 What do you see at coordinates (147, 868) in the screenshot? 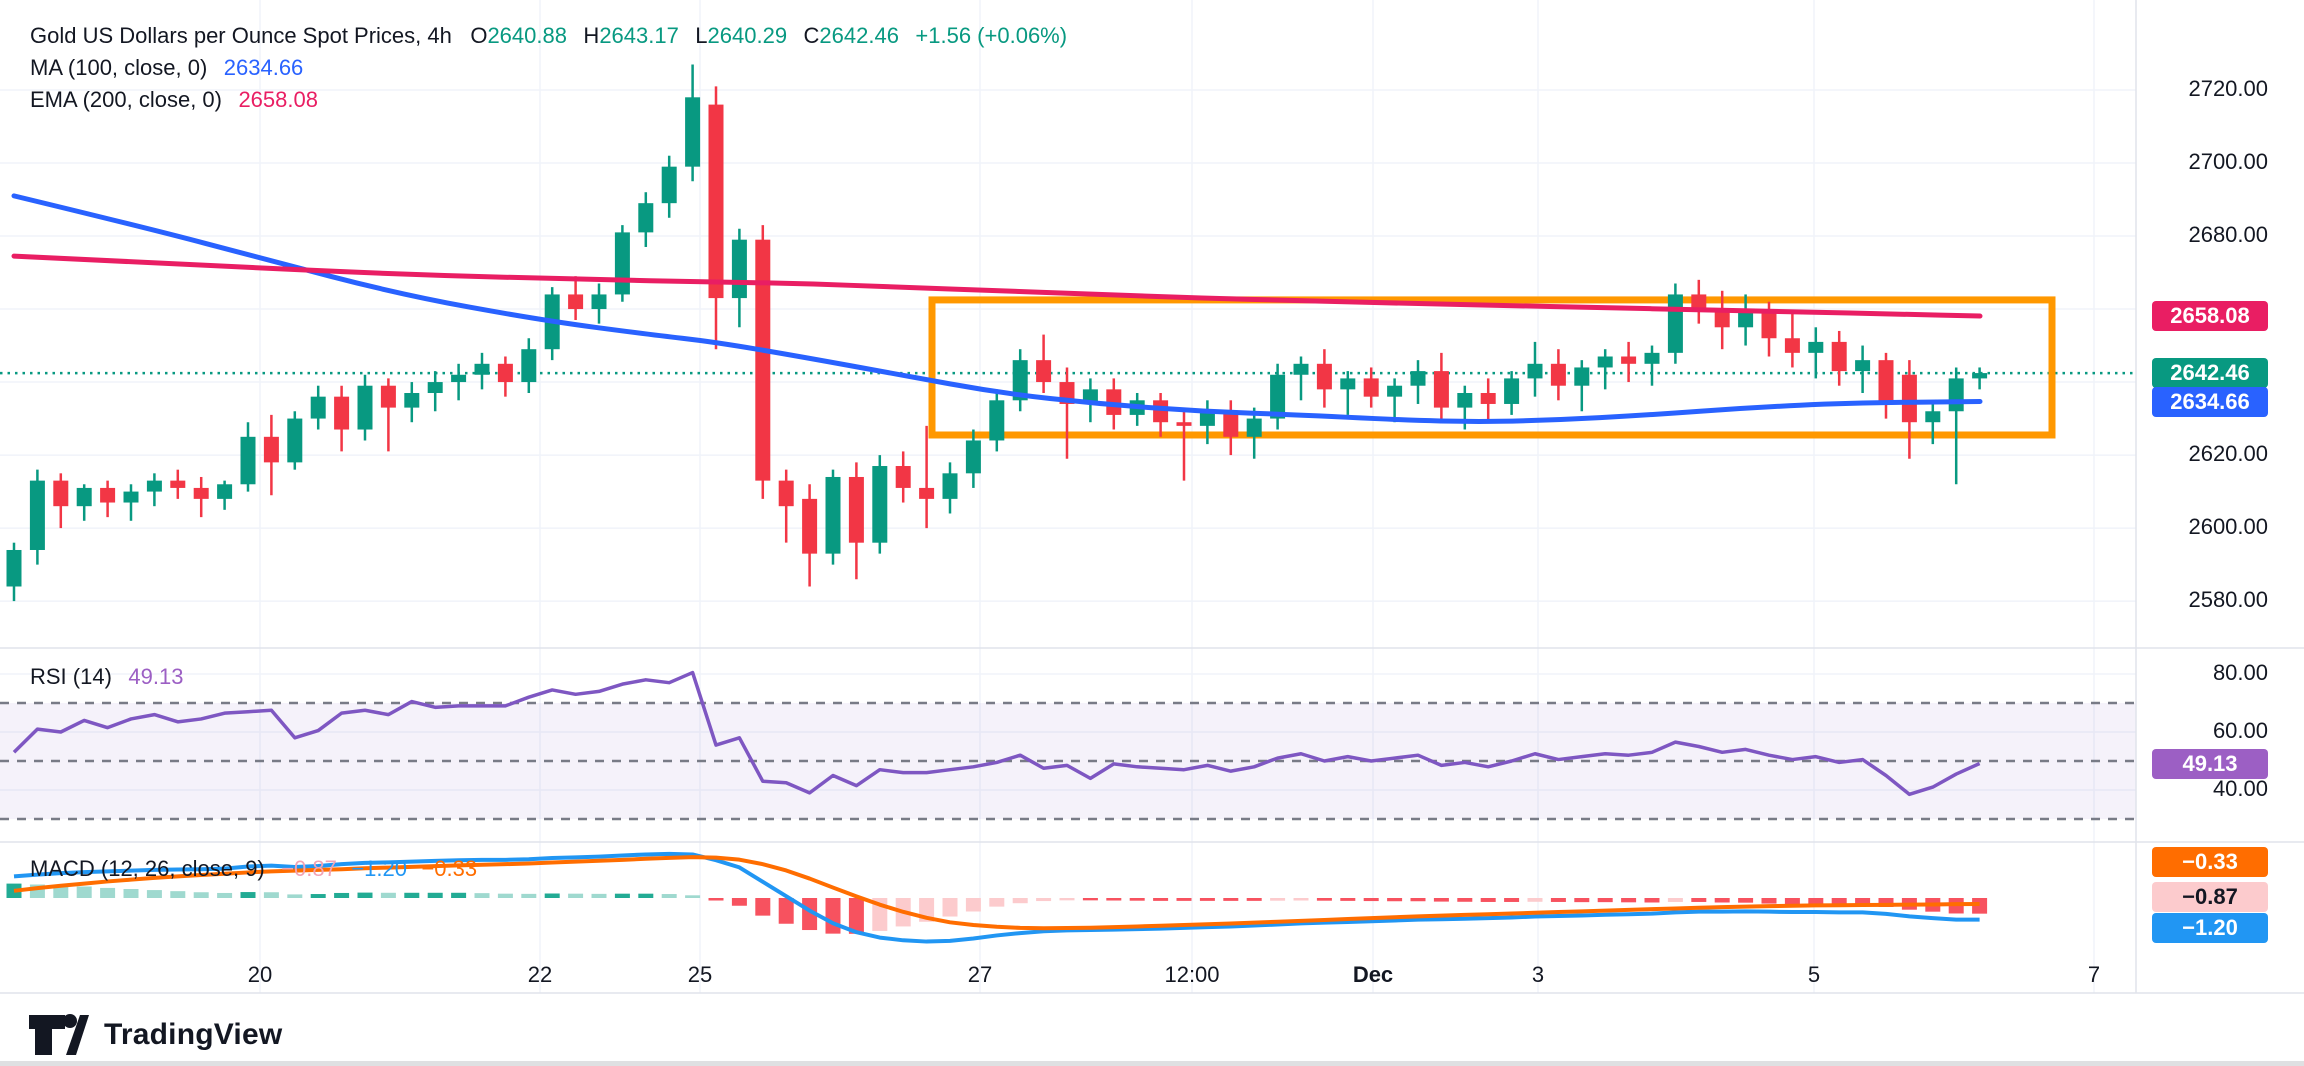
I see `macd-label: MACD (12, 26, close, 9)` at bounding box center [147, 868].